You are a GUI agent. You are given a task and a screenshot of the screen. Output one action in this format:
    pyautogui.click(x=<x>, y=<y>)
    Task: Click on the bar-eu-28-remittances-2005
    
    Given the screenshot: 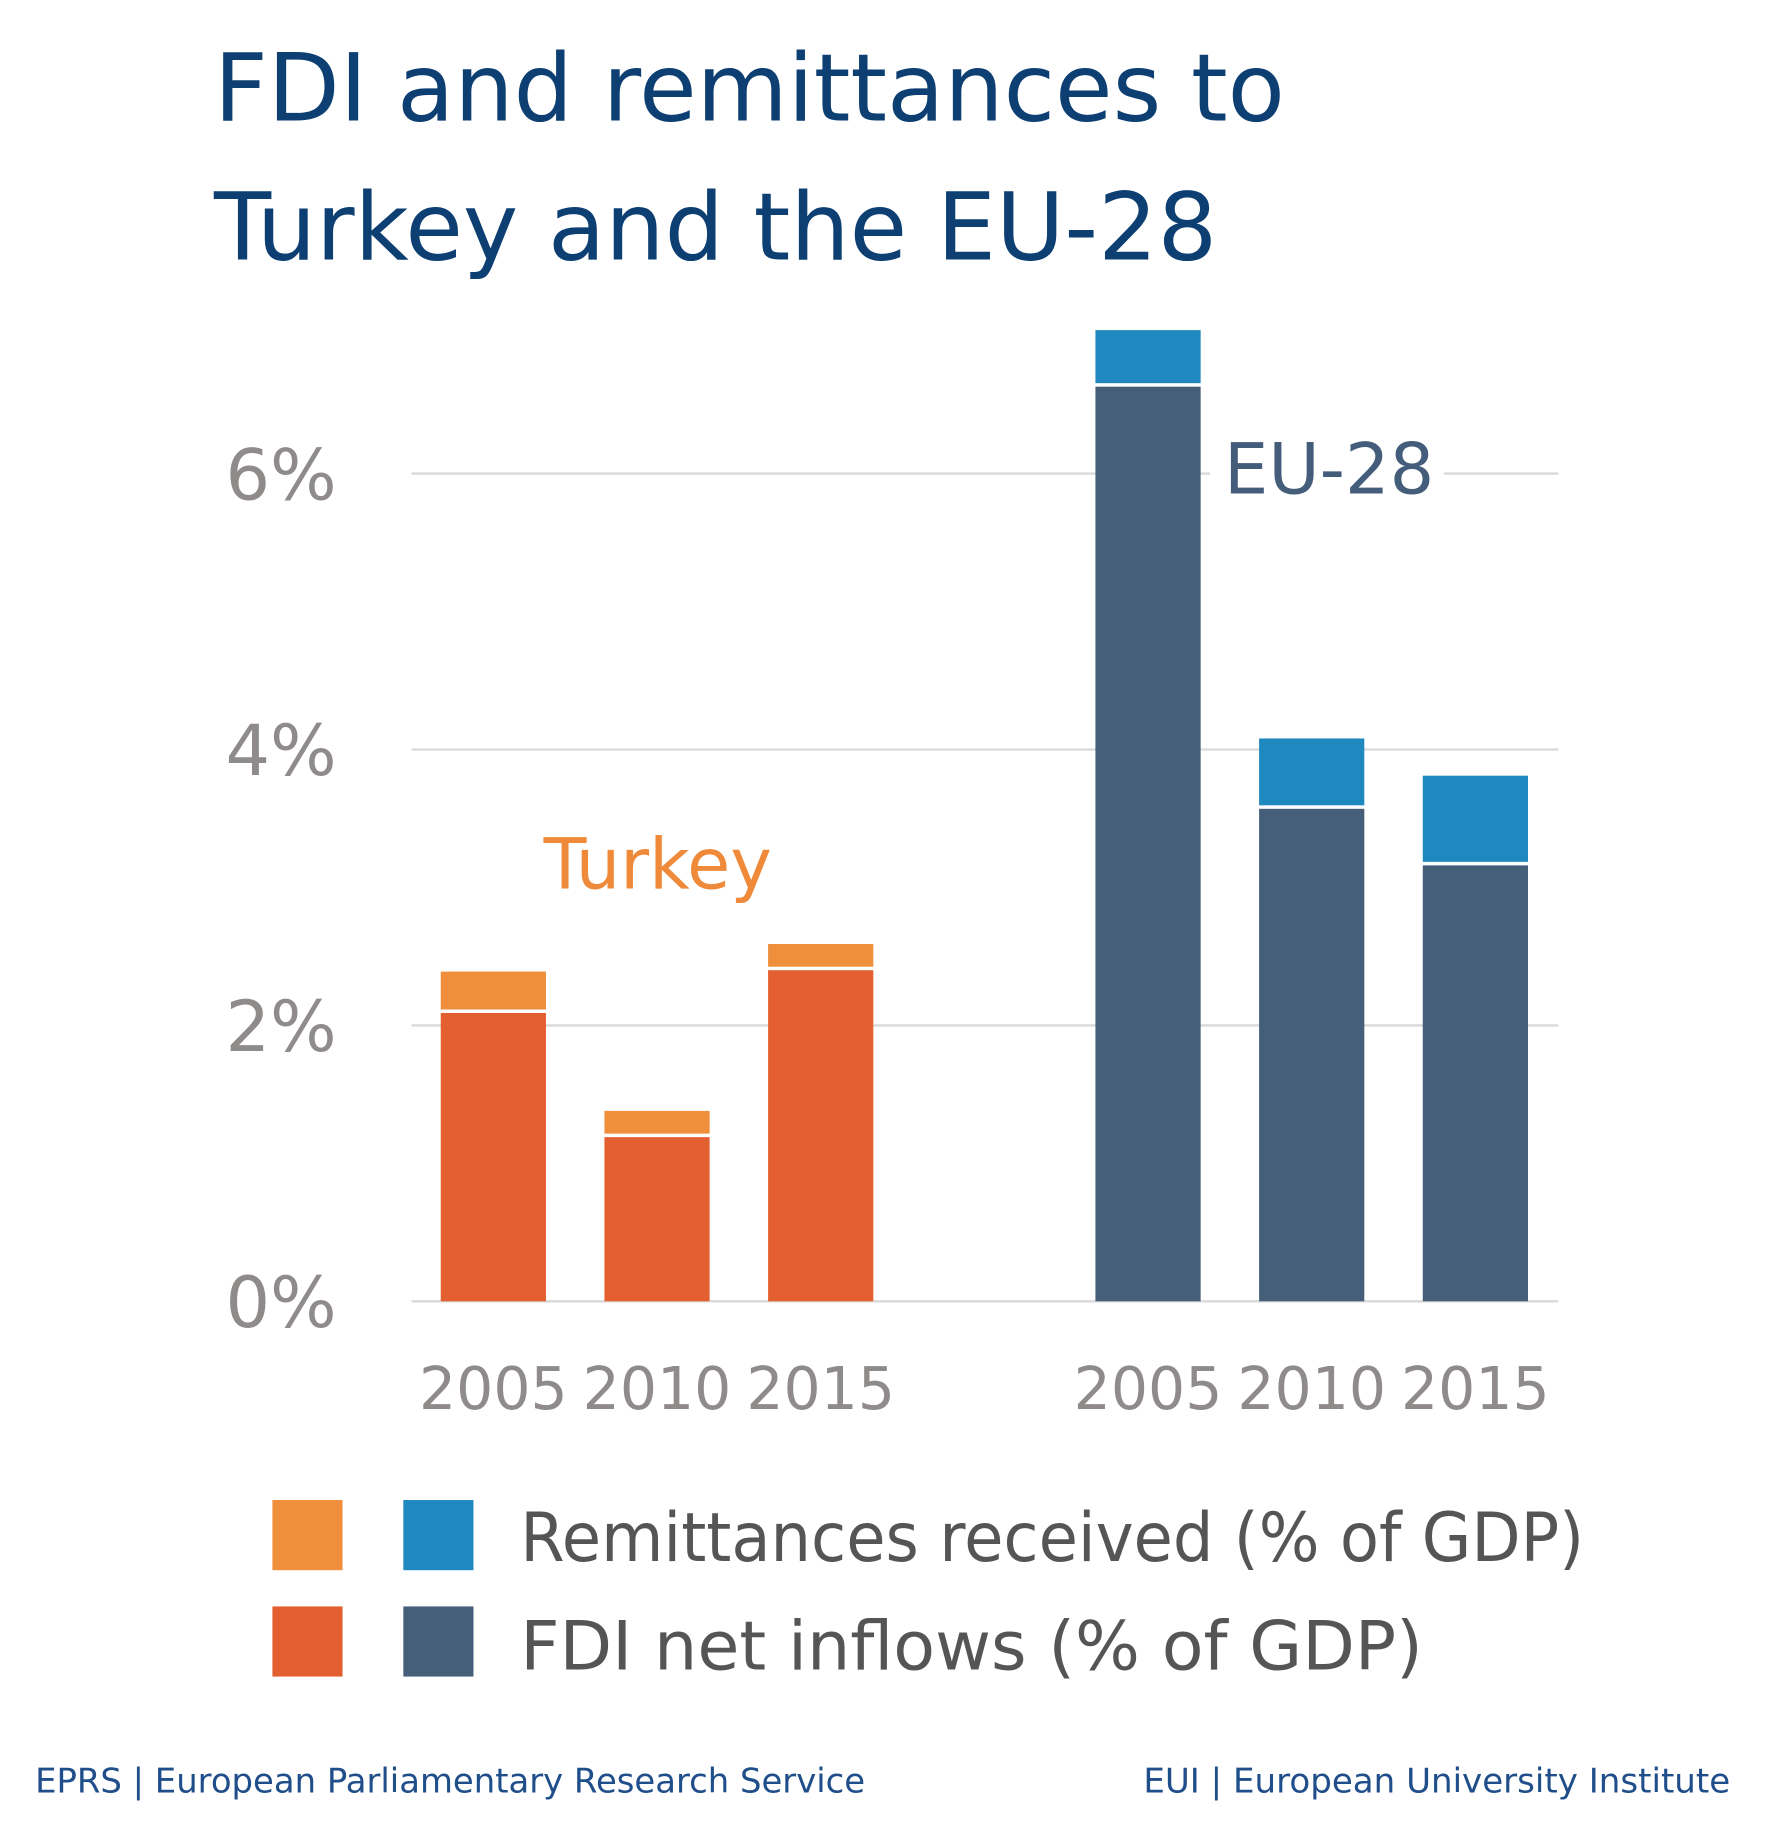 What is the action you would take?
    pyautogui.click(x=1148, y=357)
    